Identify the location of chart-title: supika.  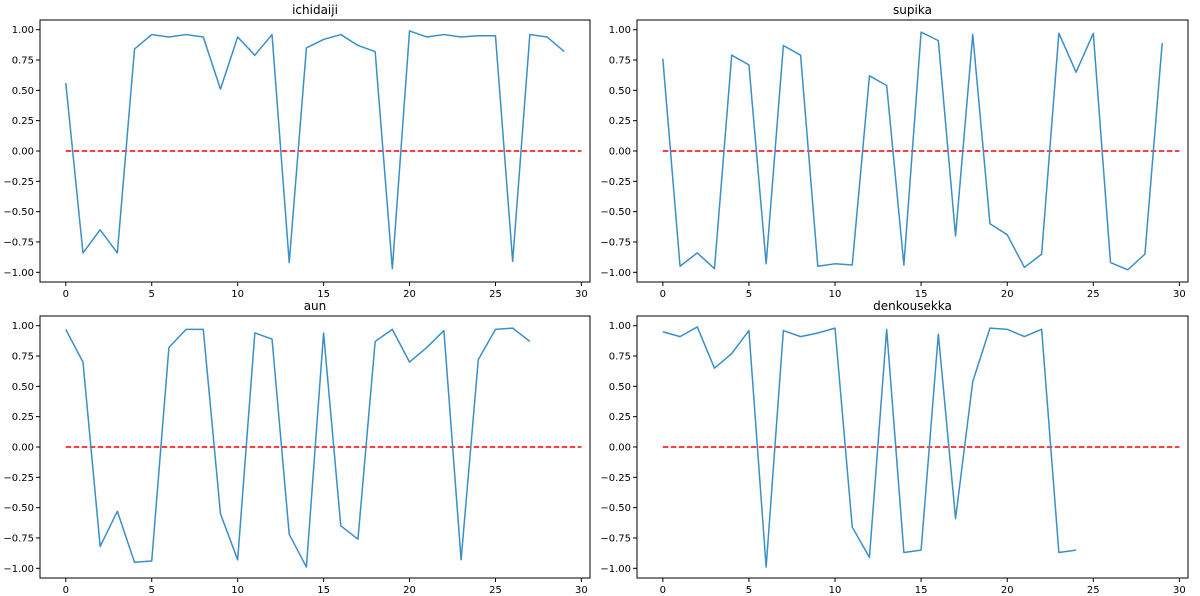
(912, 10).